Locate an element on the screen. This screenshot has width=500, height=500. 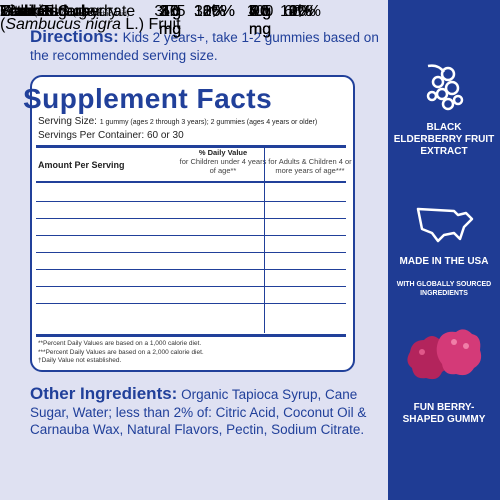
child-amount: 10 mg is located at coordinates (170, 20).